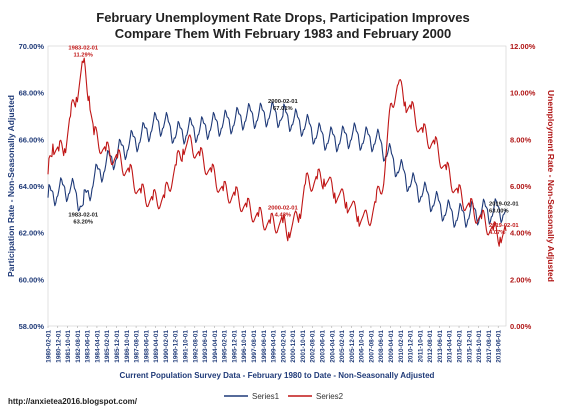  Describe the element at coordinates (137, 346) in the screenshot. I see `x-tick-label: 1987-08-01` at that location.